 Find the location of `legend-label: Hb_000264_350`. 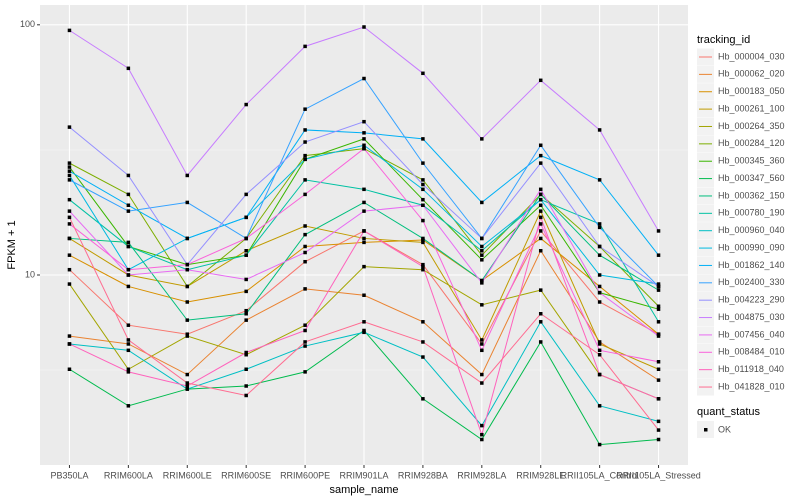

legend-label: Hb_000264_350 is located at coordinates (751, 126).